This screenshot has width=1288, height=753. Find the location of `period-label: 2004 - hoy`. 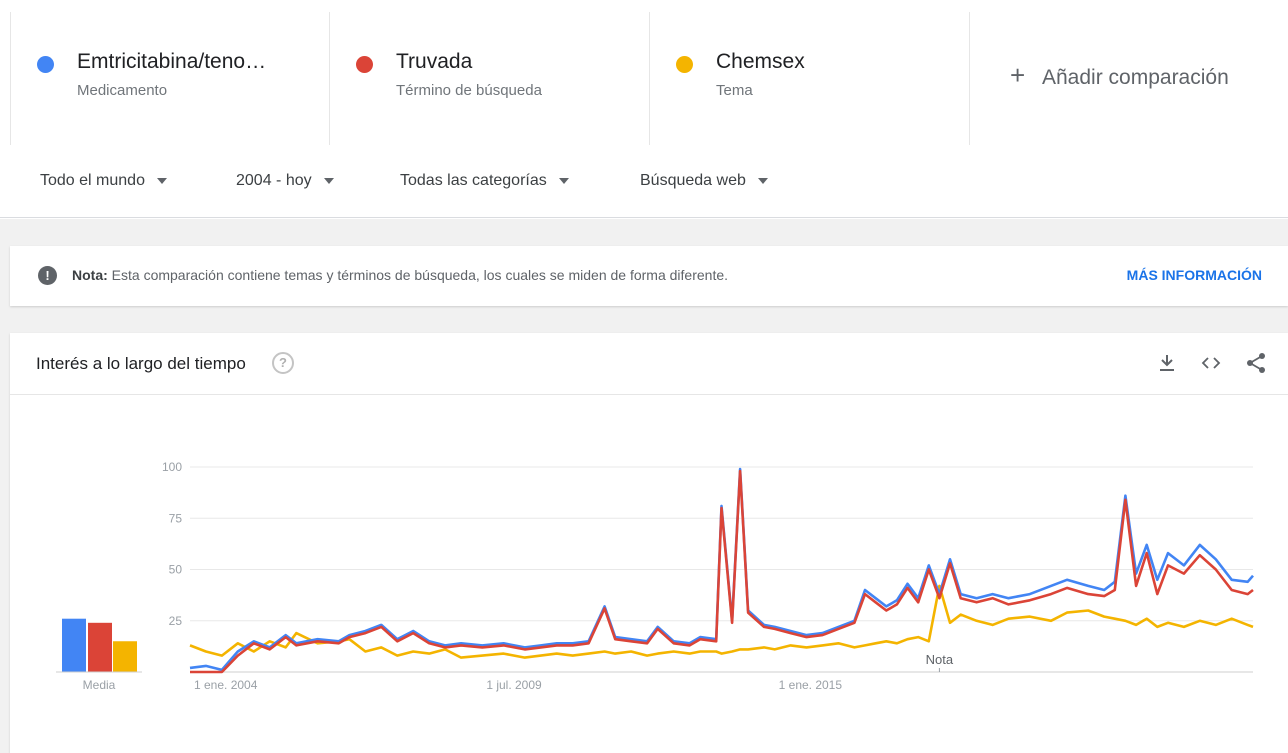

period-label: 2004 - hoy is located at coordinates (274, 180).